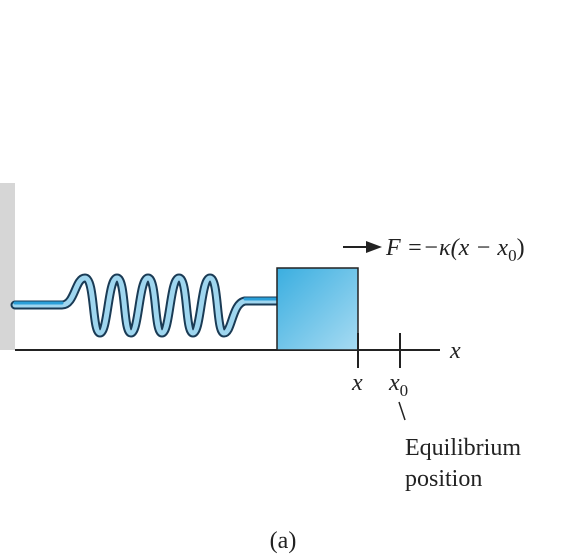  I want to click on force-text-end: ), so click(521, 248).